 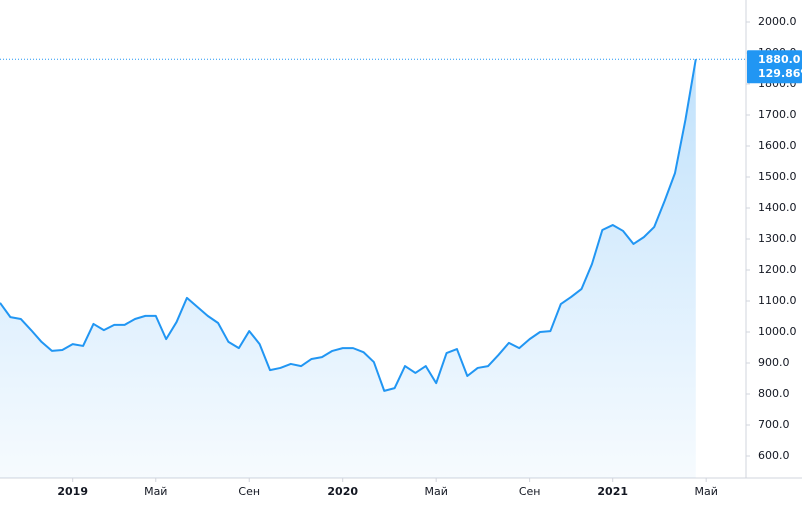 I want to click on last-price-label: 1880.0, so click(x=779, y=59).